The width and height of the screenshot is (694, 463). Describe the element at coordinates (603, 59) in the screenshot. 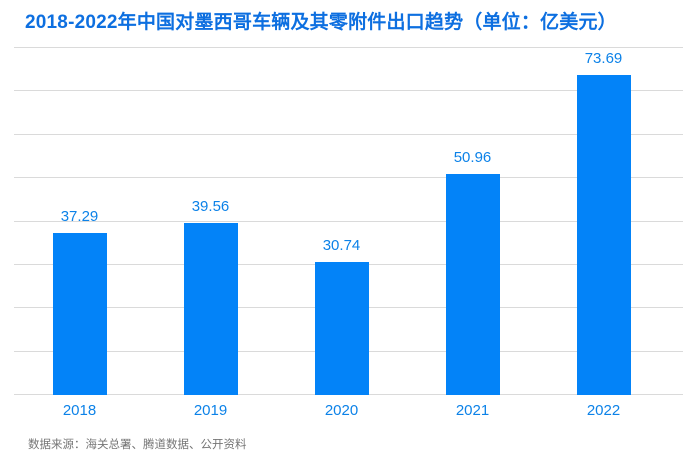

I see `bar-value-label: 73.69` at that location.